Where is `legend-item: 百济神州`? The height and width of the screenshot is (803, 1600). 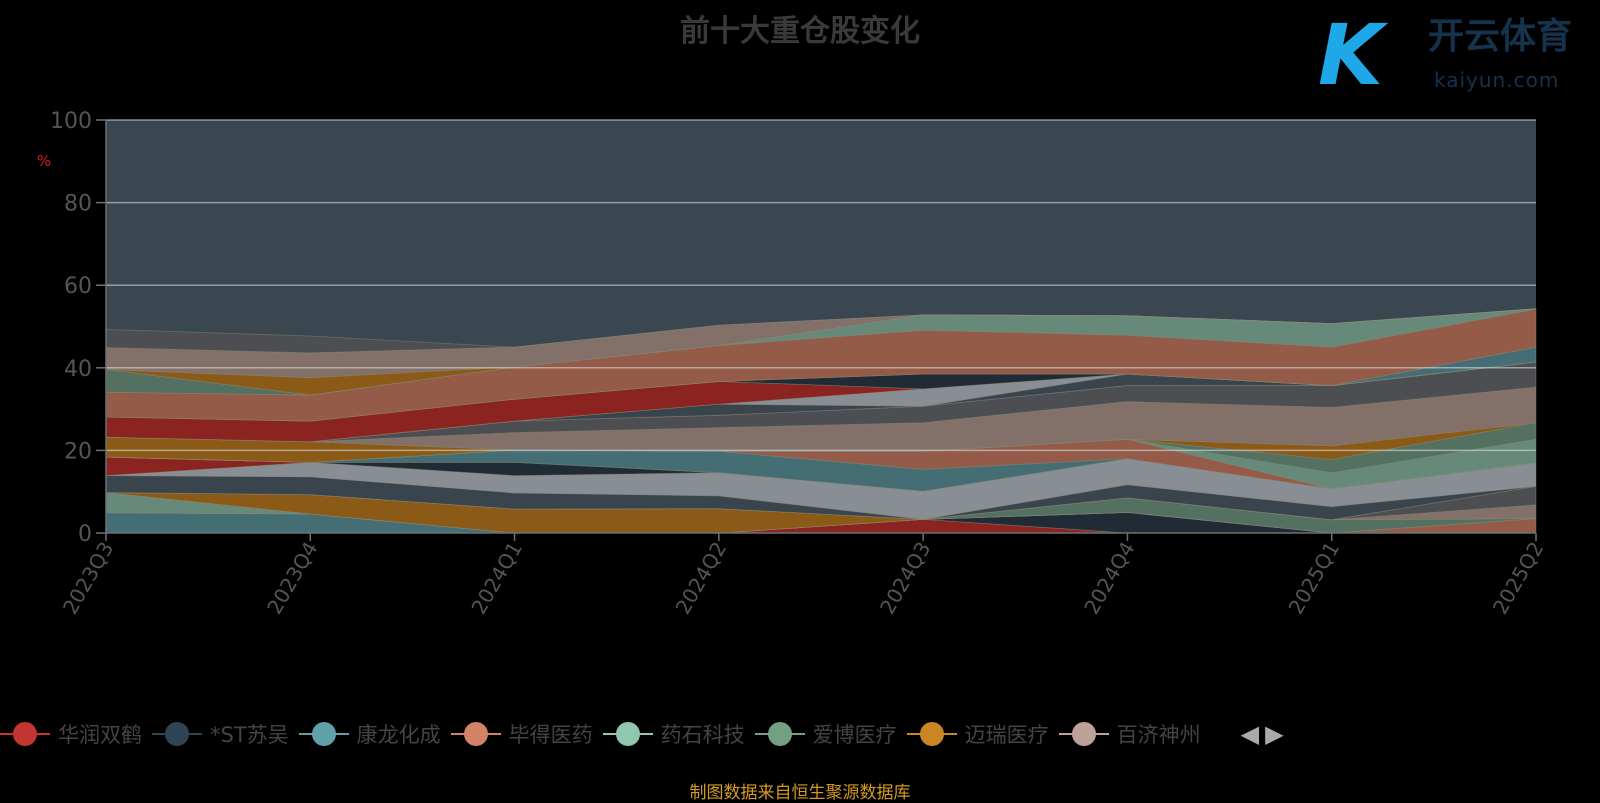 legend-item: 百济神州 is located at coordinates (1129, 734).